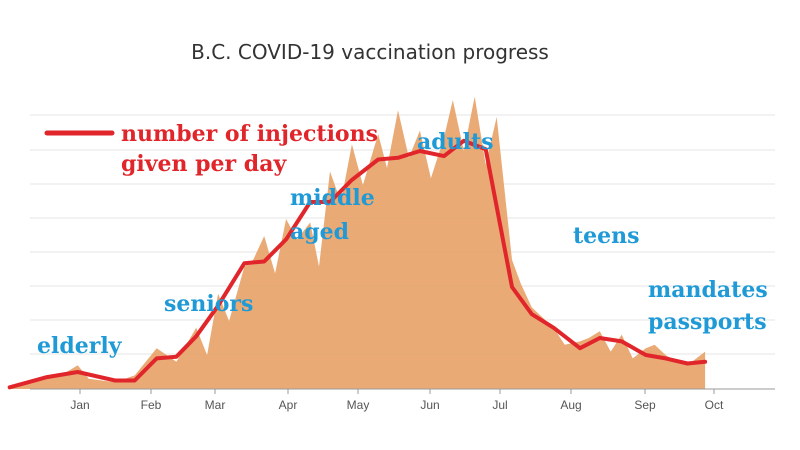 The height and width of the screenshot is (450, 800). Describe the element at coordinates (319, 232) in the screenshot. I see `annotation-label: aged` at that location.